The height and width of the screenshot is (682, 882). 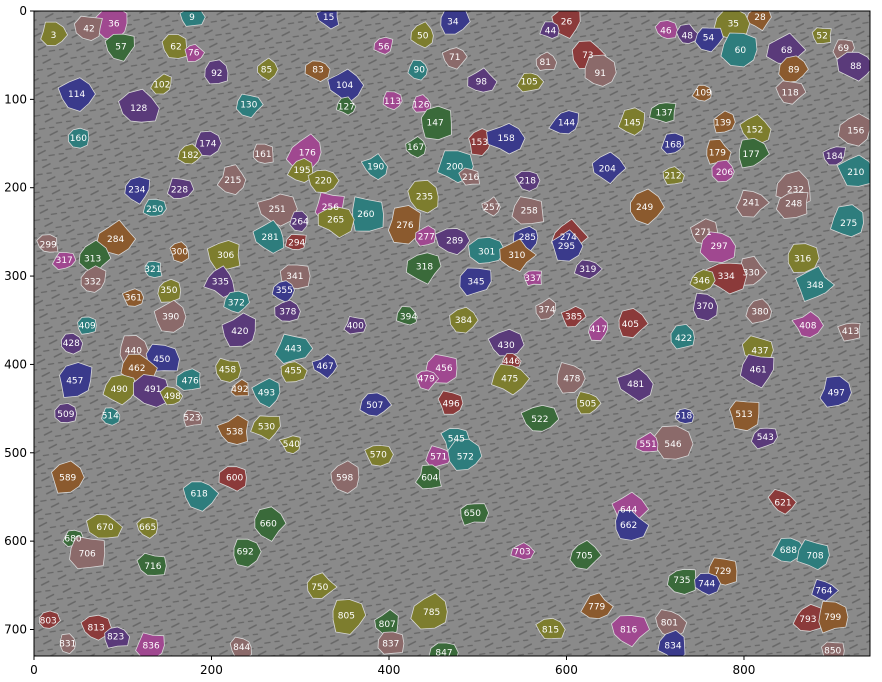 I want to click on segment-label: 179, so click(x=717, y=153).